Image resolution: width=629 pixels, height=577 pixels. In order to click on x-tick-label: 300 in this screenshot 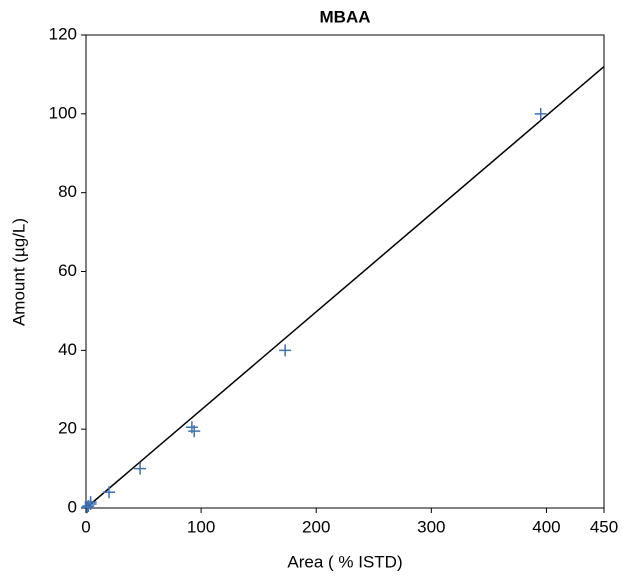, I will do `click(431, 526)`.